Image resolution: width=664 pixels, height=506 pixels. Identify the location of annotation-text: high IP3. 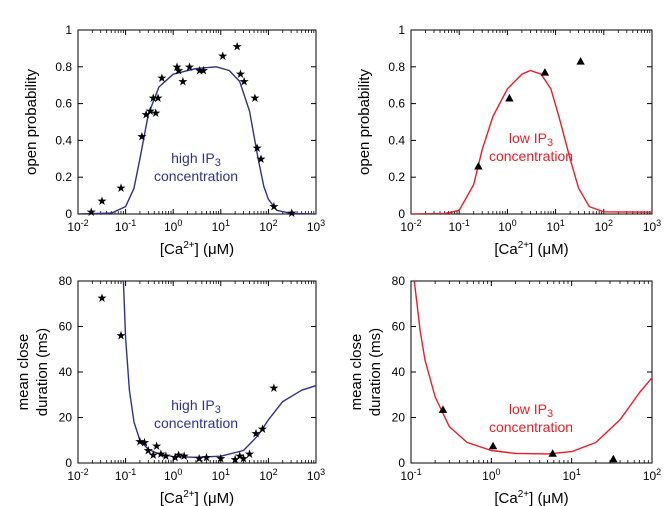
(196, 159).